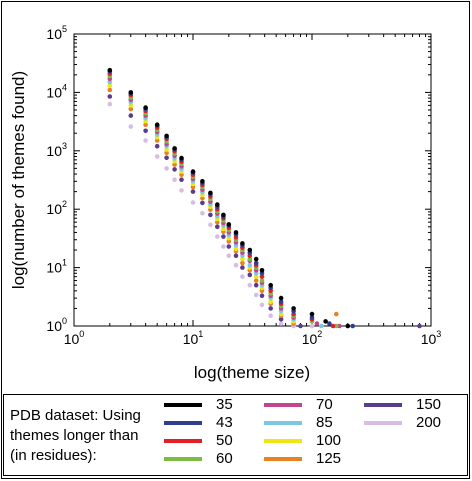 This screenshot has height=481, width=472. I want to click on y-axis-label: log(number of themes found), so click(18, 180).